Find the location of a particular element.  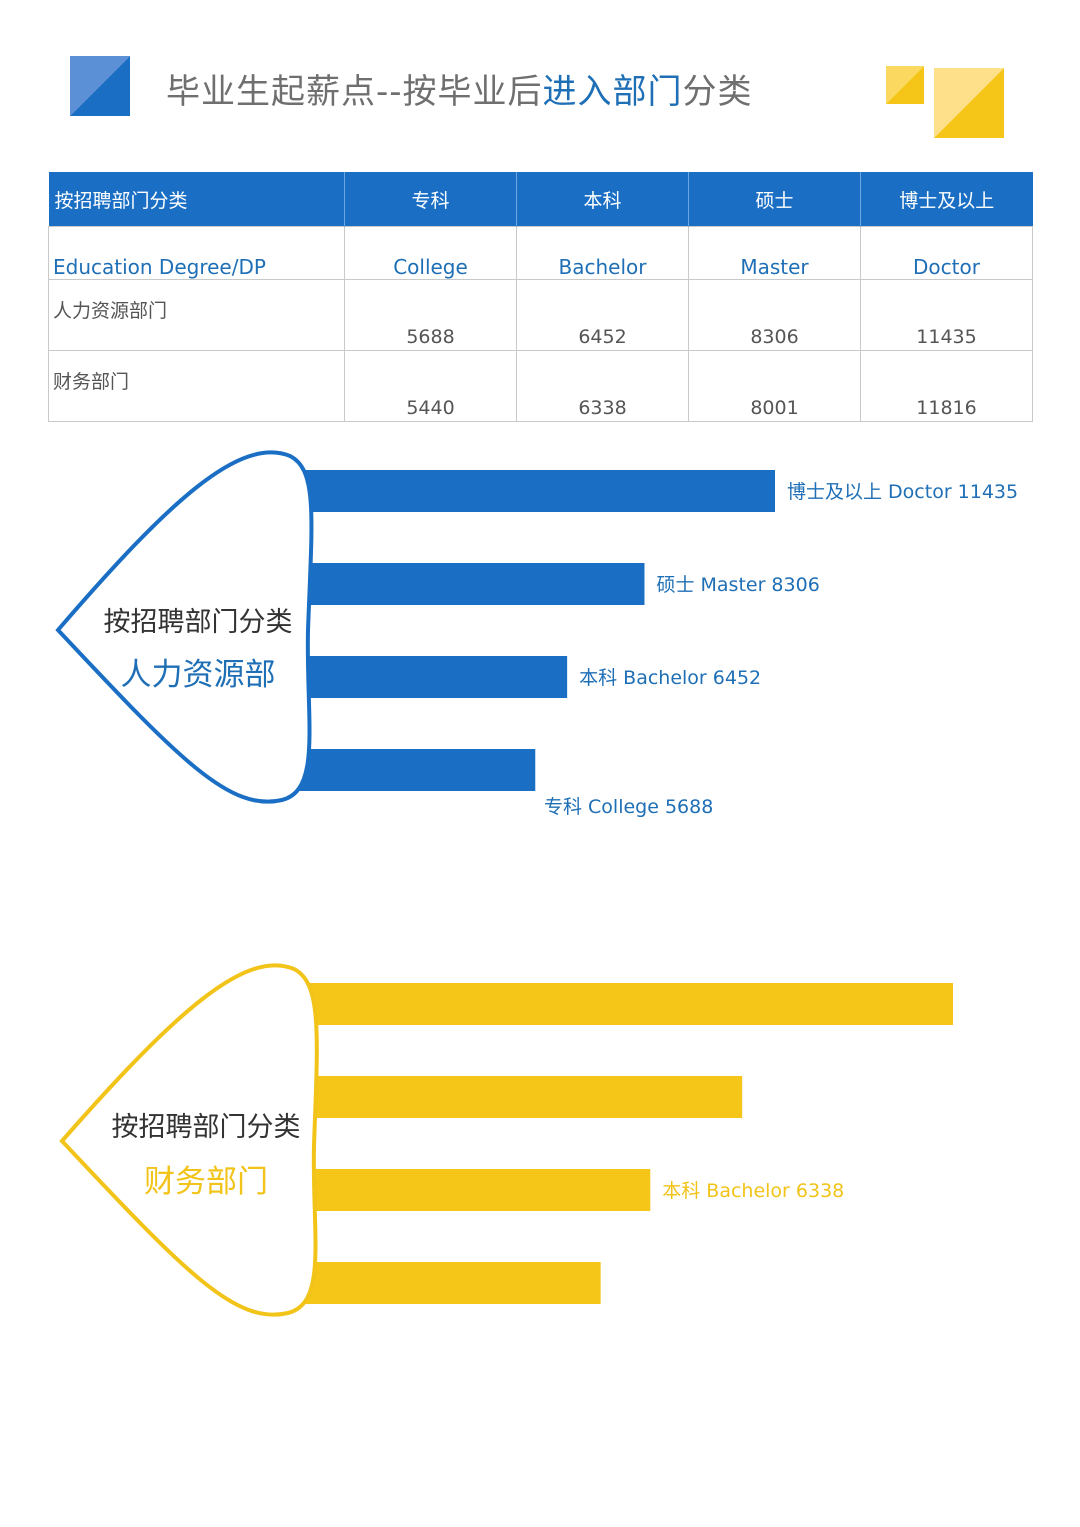

row-label: 人力资源部门 is located at coordinates (196, 315).